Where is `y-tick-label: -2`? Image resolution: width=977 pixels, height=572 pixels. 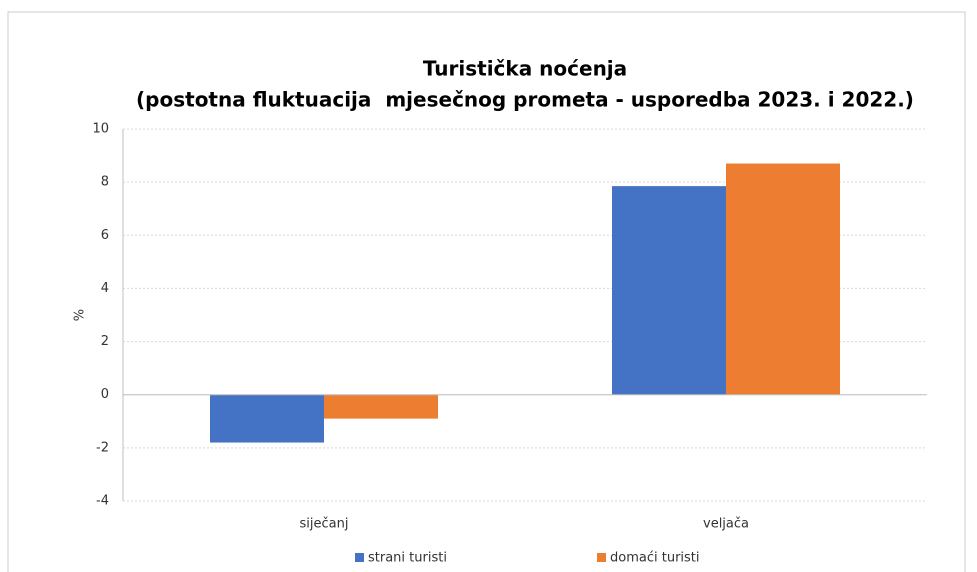 y-tick-label: -2 is located at coordinates (102, 447).